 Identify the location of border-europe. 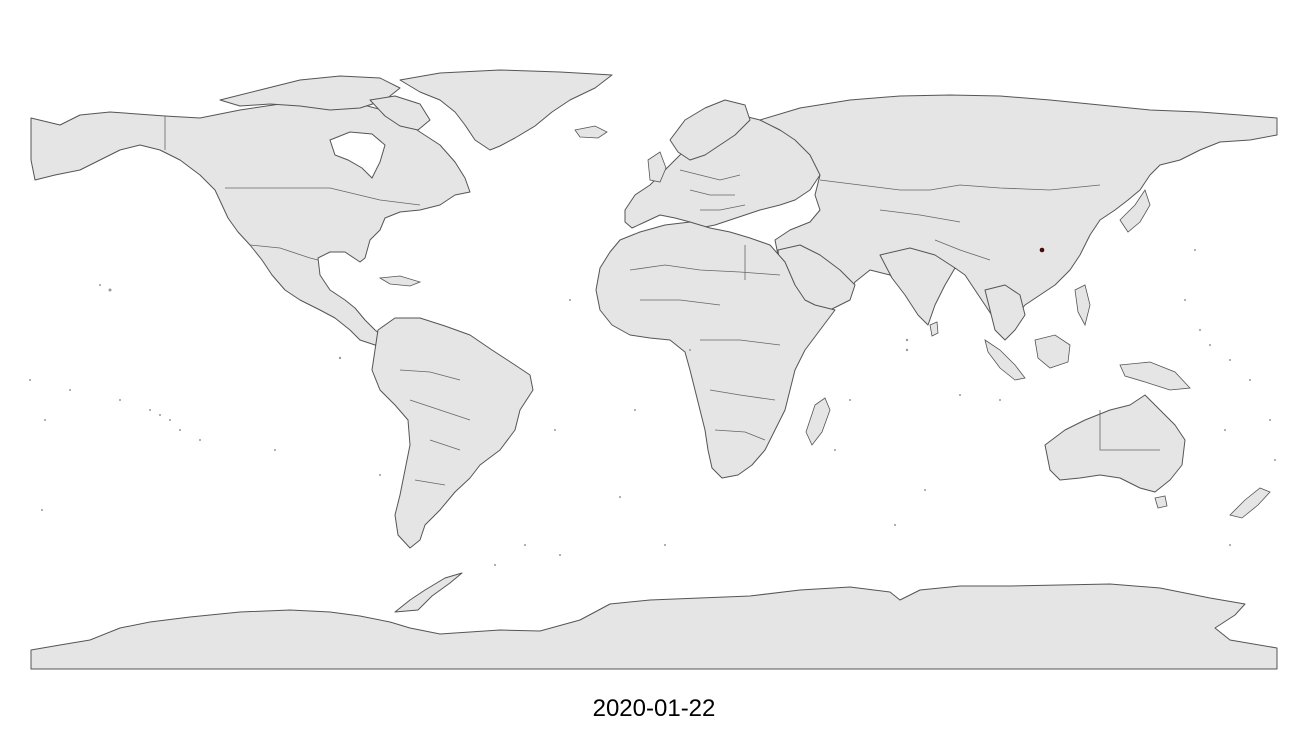
(712, 190).